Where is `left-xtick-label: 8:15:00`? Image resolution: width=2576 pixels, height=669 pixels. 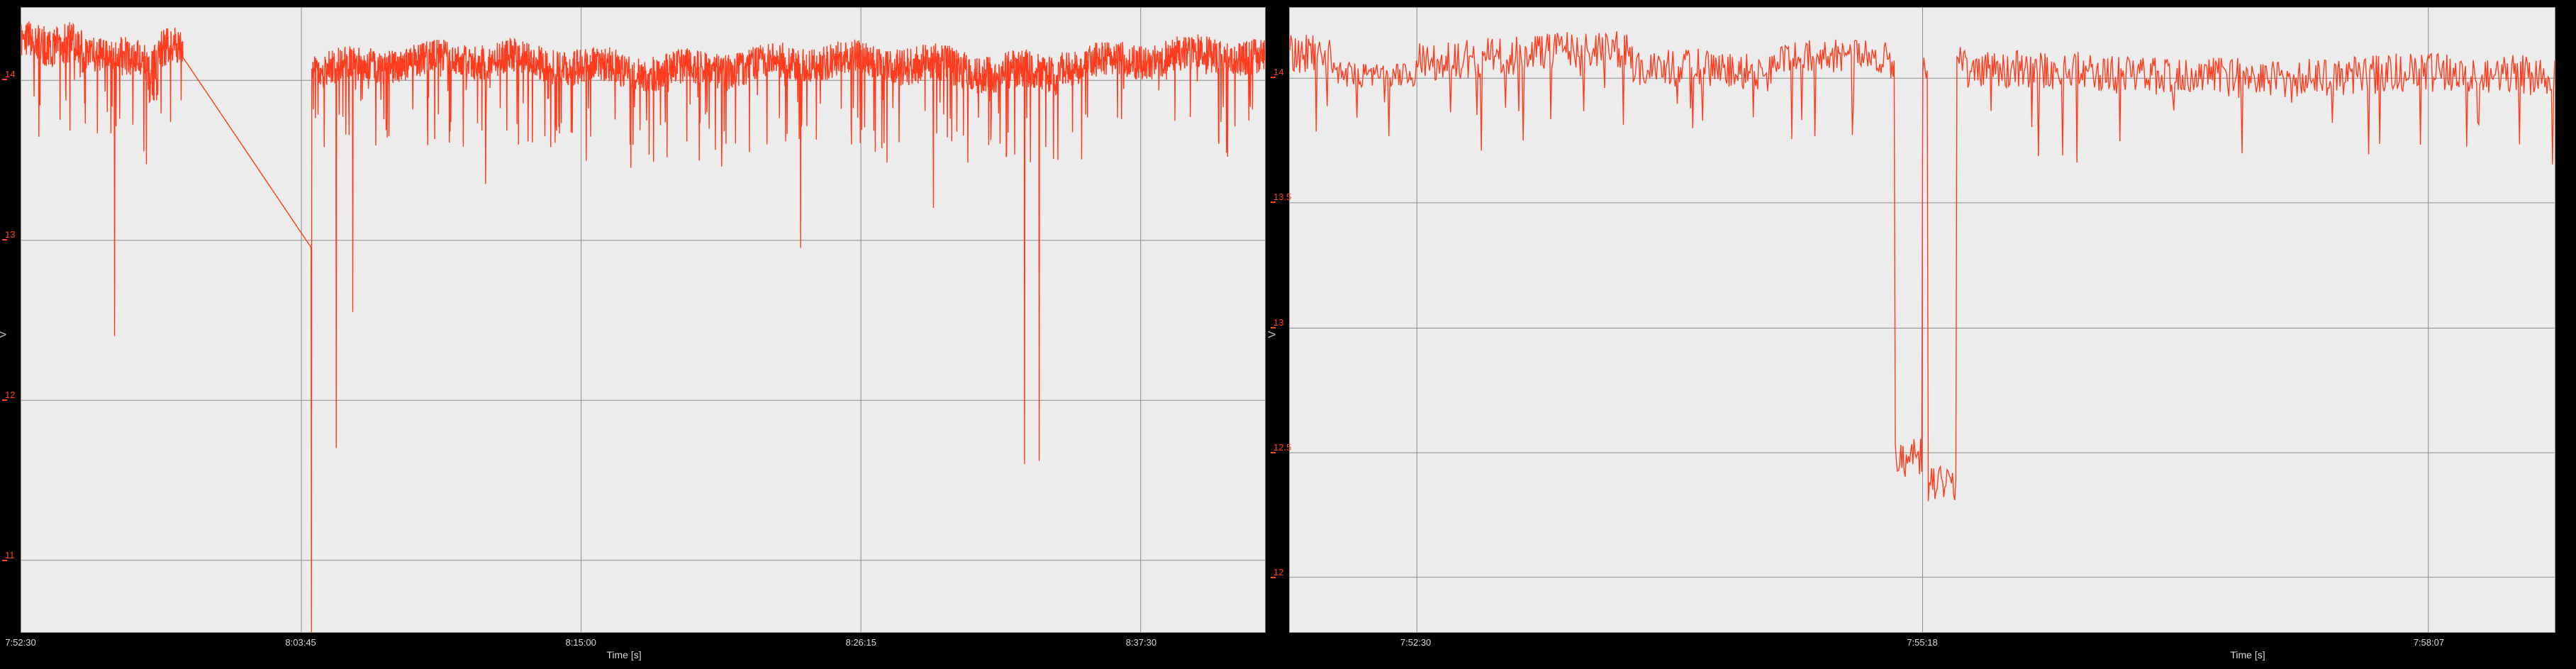
left-xtick-label: 8:15:00 is located at coordinates (580, 642).